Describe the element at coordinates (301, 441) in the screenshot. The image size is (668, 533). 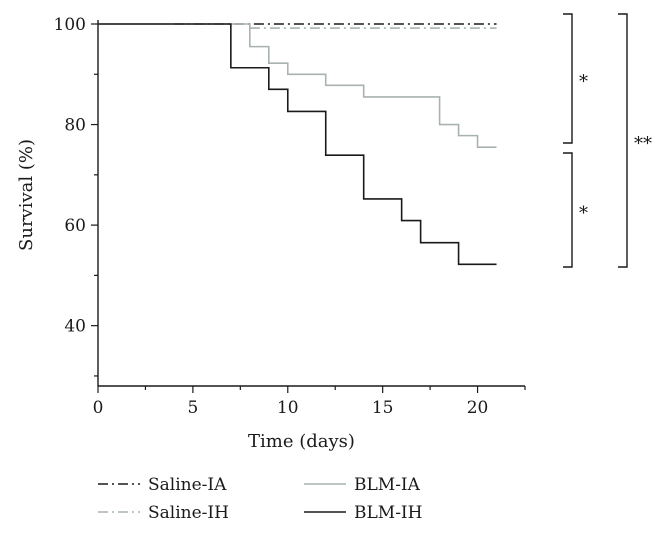
I see `x-axis-label: Time (days)` at that location.